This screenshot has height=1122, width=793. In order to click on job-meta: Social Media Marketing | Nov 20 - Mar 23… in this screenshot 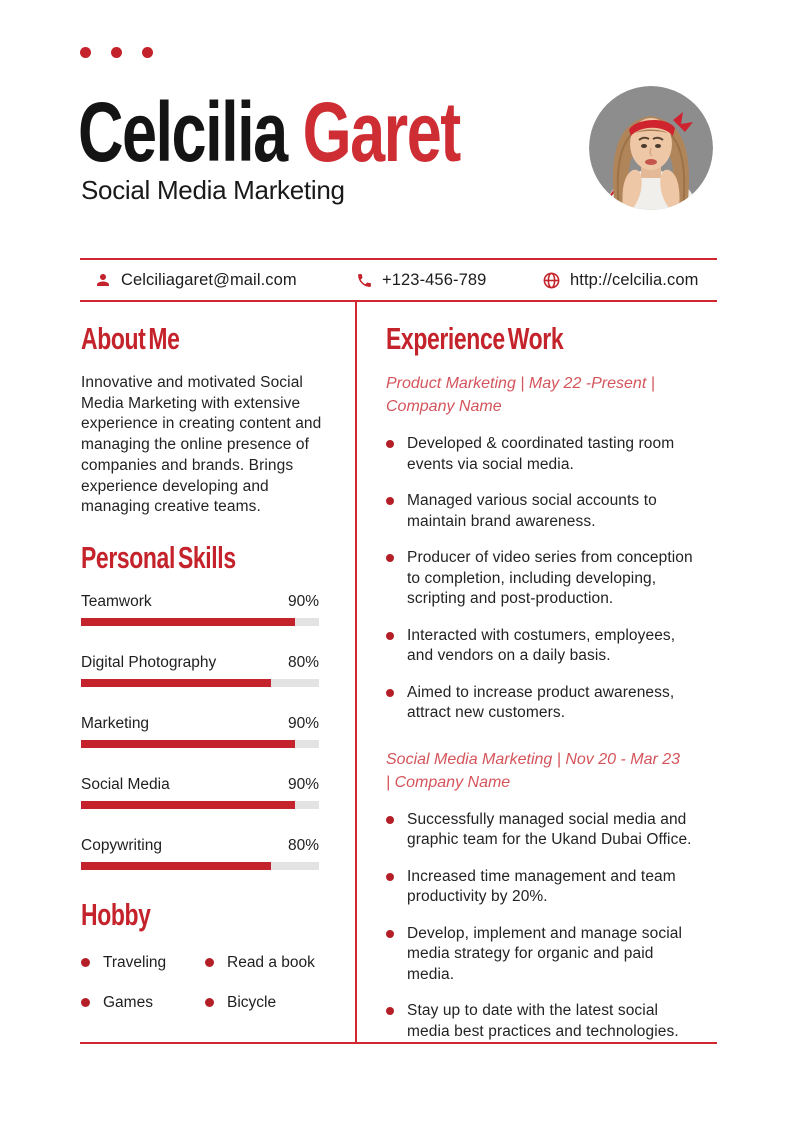, I will do `click(533, 770)`.